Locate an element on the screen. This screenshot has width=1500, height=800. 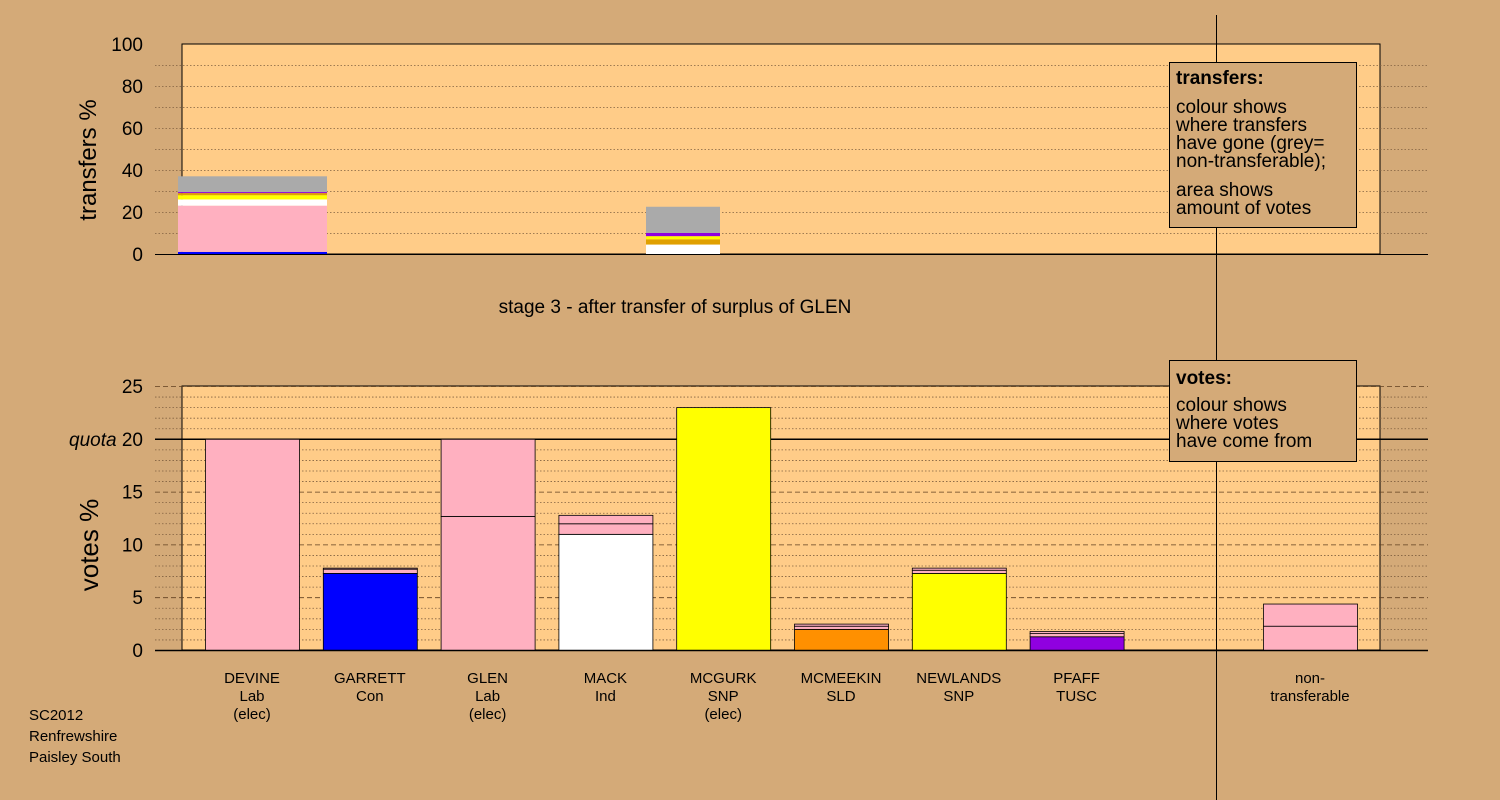
transfer-segment-mcmeekin is located at coordinates (683, 242).